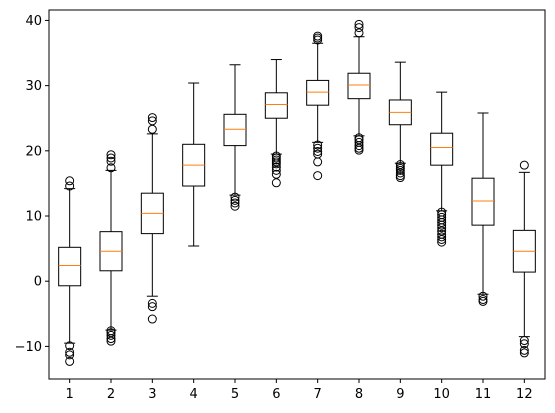  Describe the element at coordinates (38, 282) in the screenshot. I see `y-tick-label: 0` at that location.